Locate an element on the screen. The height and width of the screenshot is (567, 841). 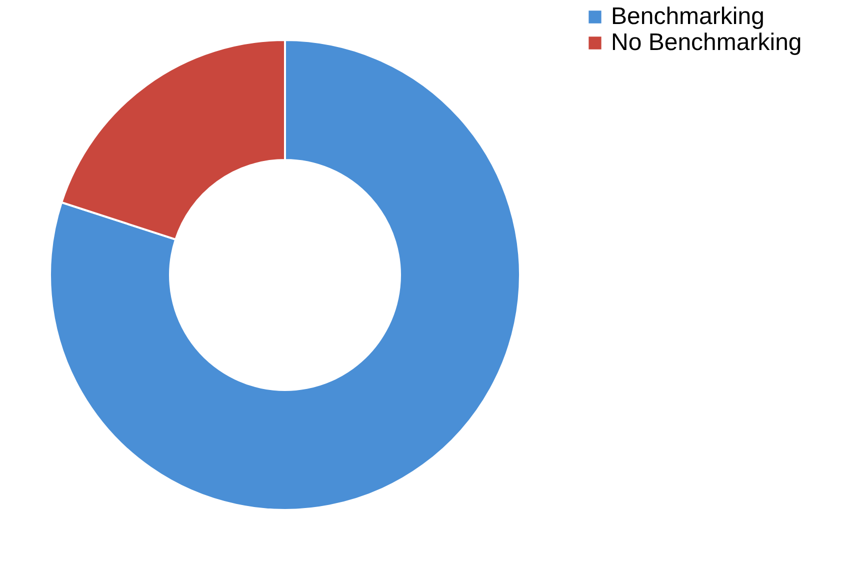
legend-label: No Benchmarking is located at coordinates (706, 42).